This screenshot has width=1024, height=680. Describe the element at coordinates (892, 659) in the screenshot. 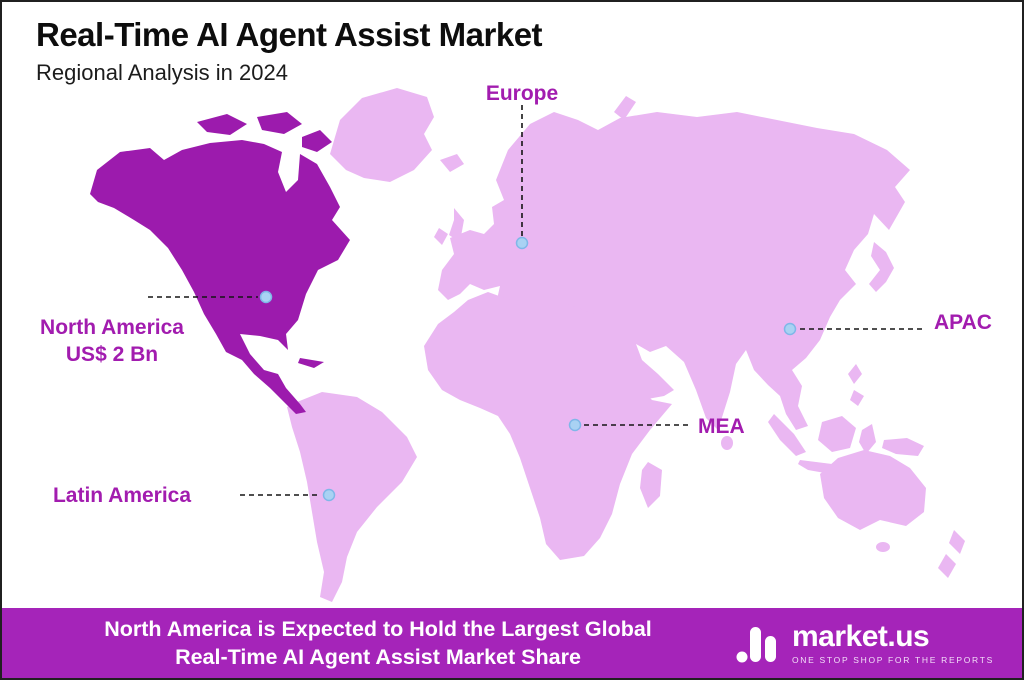

I see `logo-tagline: ONE STOP SHOP FOR THE REPORTS` at that location.